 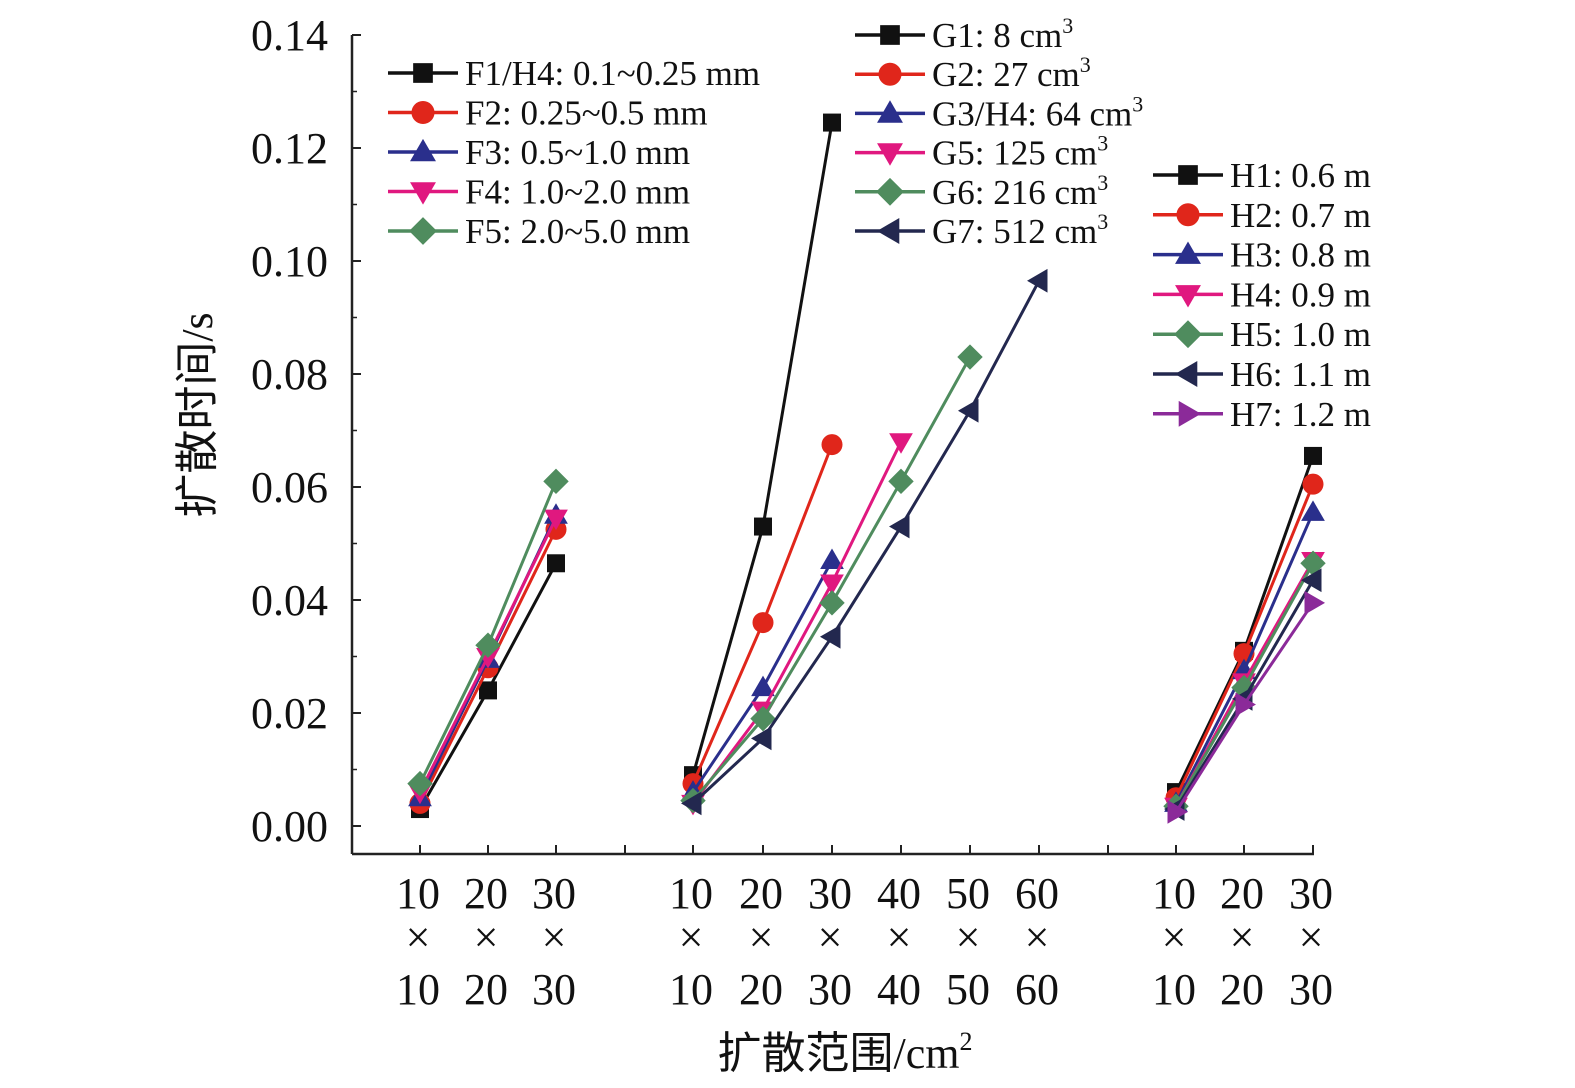 What do you see at coordinates (1020, 230) in the screenshot?
I see `legend-label: G7: 512 cm3` at bounding box center [1020, 230].